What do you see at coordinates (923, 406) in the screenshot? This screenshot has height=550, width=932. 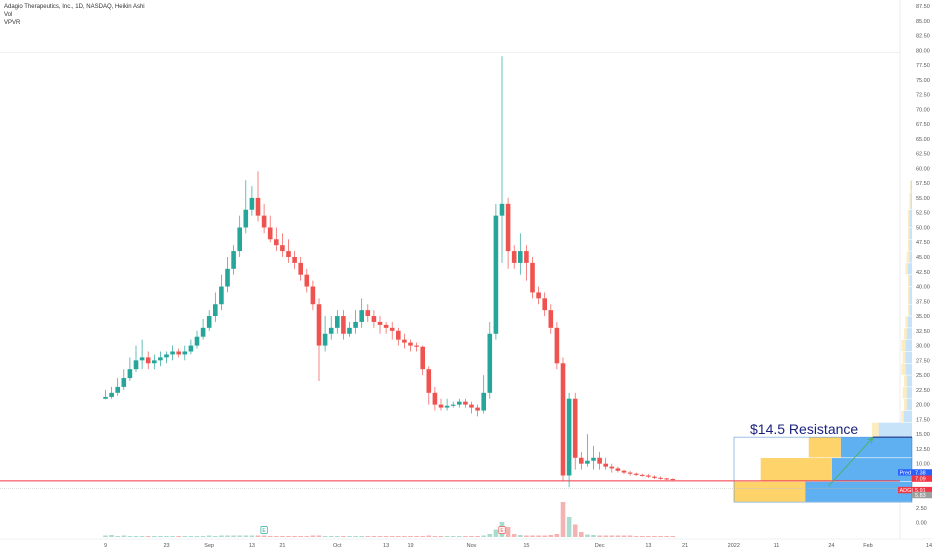 I see `price-tick-label: 20.00` at bounding box center [923, 406].